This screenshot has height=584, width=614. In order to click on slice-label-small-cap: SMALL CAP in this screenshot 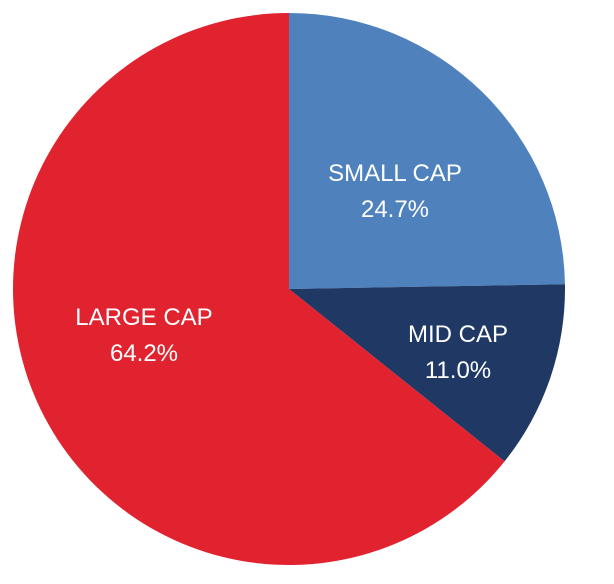, I will do `click(395, 173)`.